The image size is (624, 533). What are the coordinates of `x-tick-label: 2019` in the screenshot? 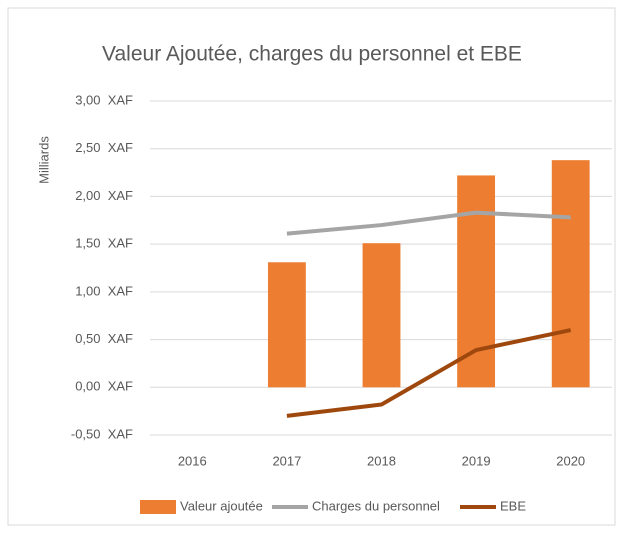 It's located at (476, 460).